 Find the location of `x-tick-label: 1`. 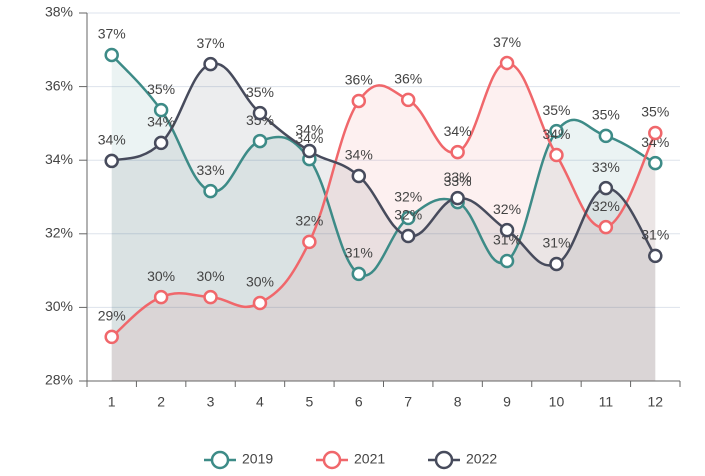

x-tick-label: 1 is located at coordinates (112, 402).